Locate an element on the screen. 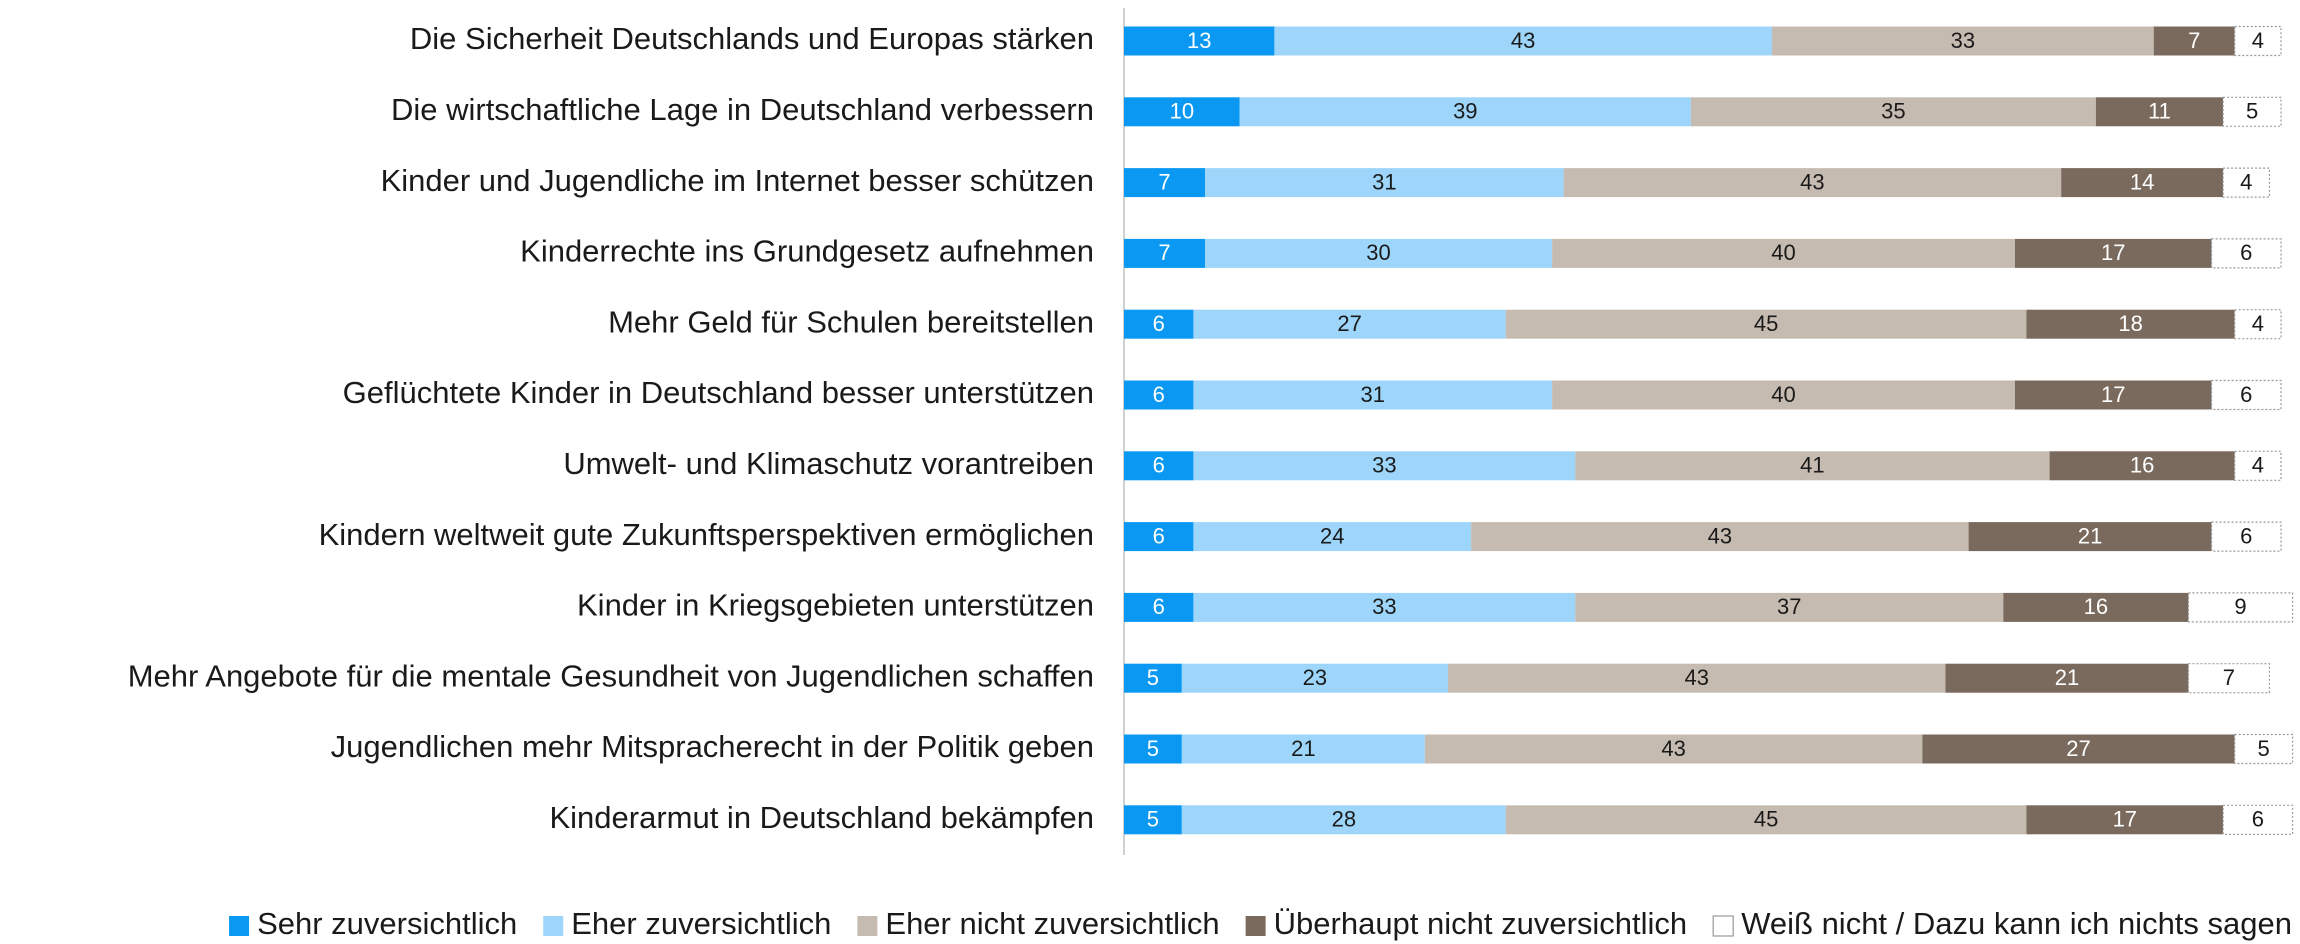  value-label: 18 is located at coordinates (2130, 323).